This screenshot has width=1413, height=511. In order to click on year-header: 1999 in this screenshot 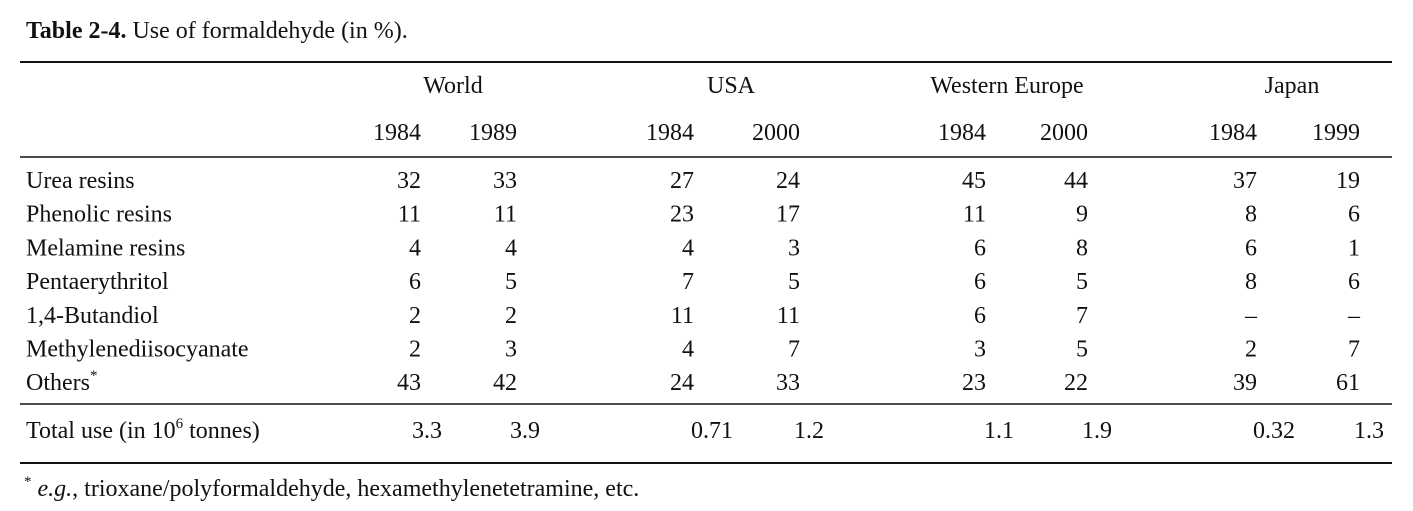, I will do `click(1336, 133)`.